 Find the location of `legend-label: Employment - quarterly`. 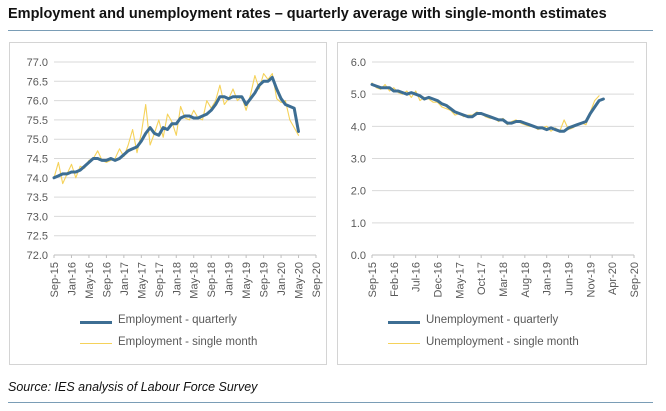

legend-label: Employment - quarterly is located at coordinates (177, 320).